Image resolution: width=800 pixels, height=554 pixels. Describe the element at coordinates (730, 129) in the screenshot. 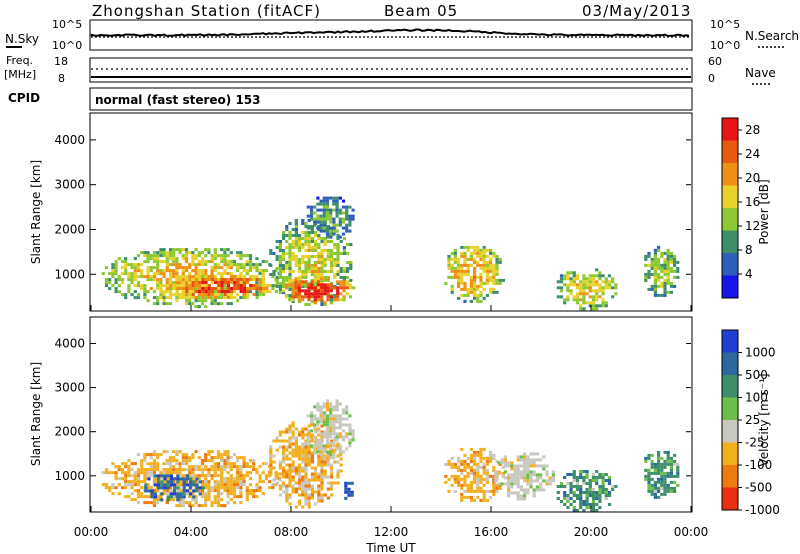

I see `colorbar-segment` at that location.